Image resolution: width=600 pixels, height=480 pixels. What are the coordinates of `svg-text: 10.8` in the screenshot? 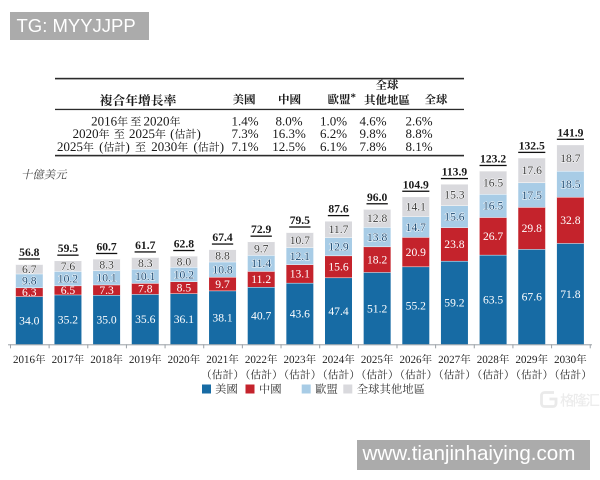 It's located at (222, 269).